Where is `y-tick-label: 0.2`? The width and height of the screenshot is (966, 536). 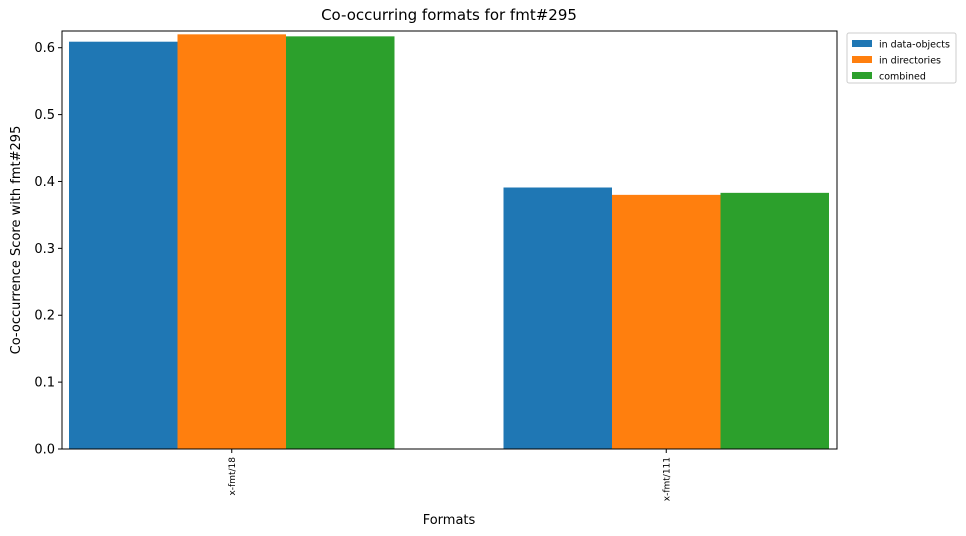
y-tick-label: 0.2 is located at coordinates (44, 316).